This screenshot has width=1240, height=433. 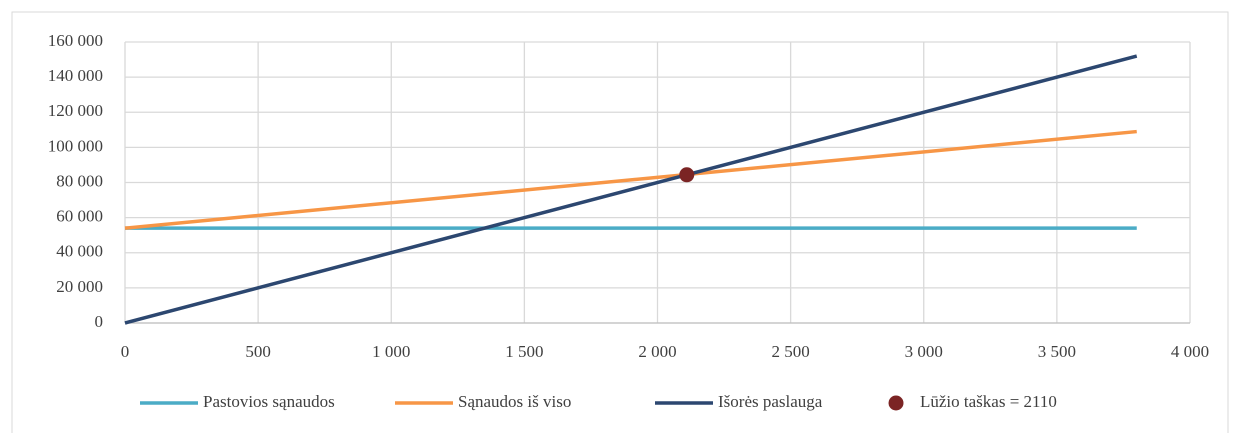 I want to click on y-tick-label: 20 000, so click(x=79, y=286).